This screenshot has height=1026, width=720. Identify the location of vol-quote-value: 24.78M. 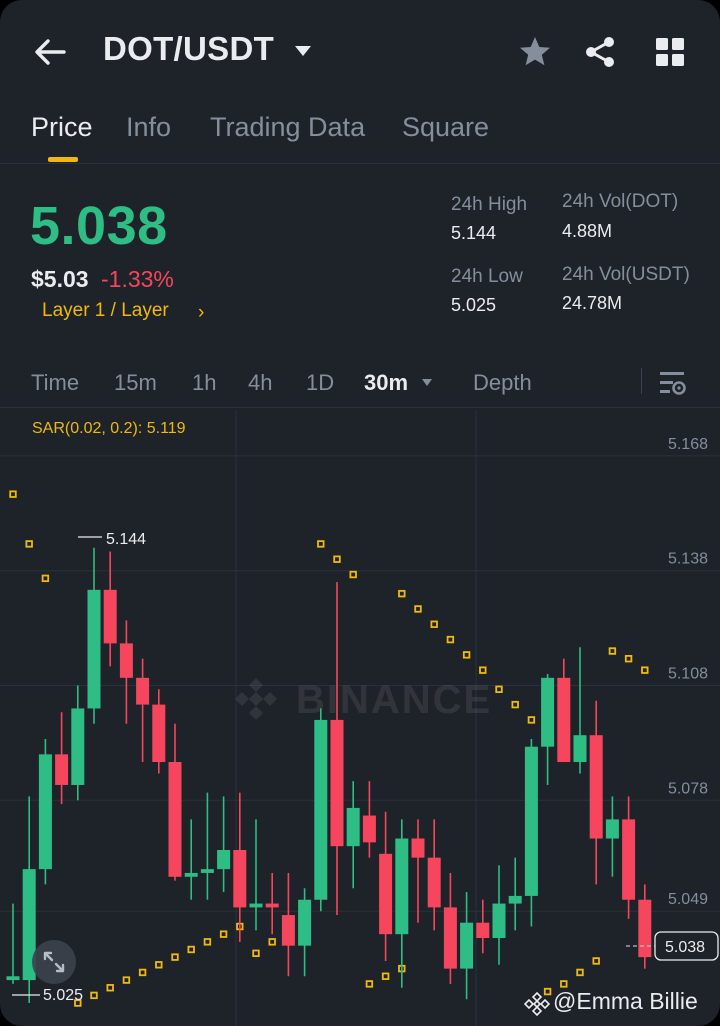
(592, 303).